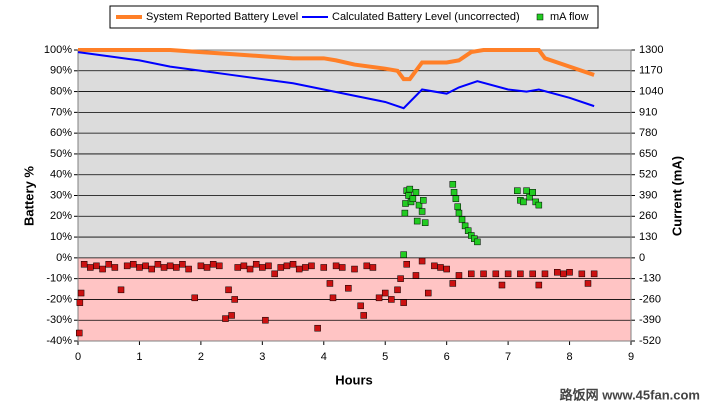 The height and width of the screenshot is (409, 705). I want to click on y2-tick-label: 1170, so click(651, 71).